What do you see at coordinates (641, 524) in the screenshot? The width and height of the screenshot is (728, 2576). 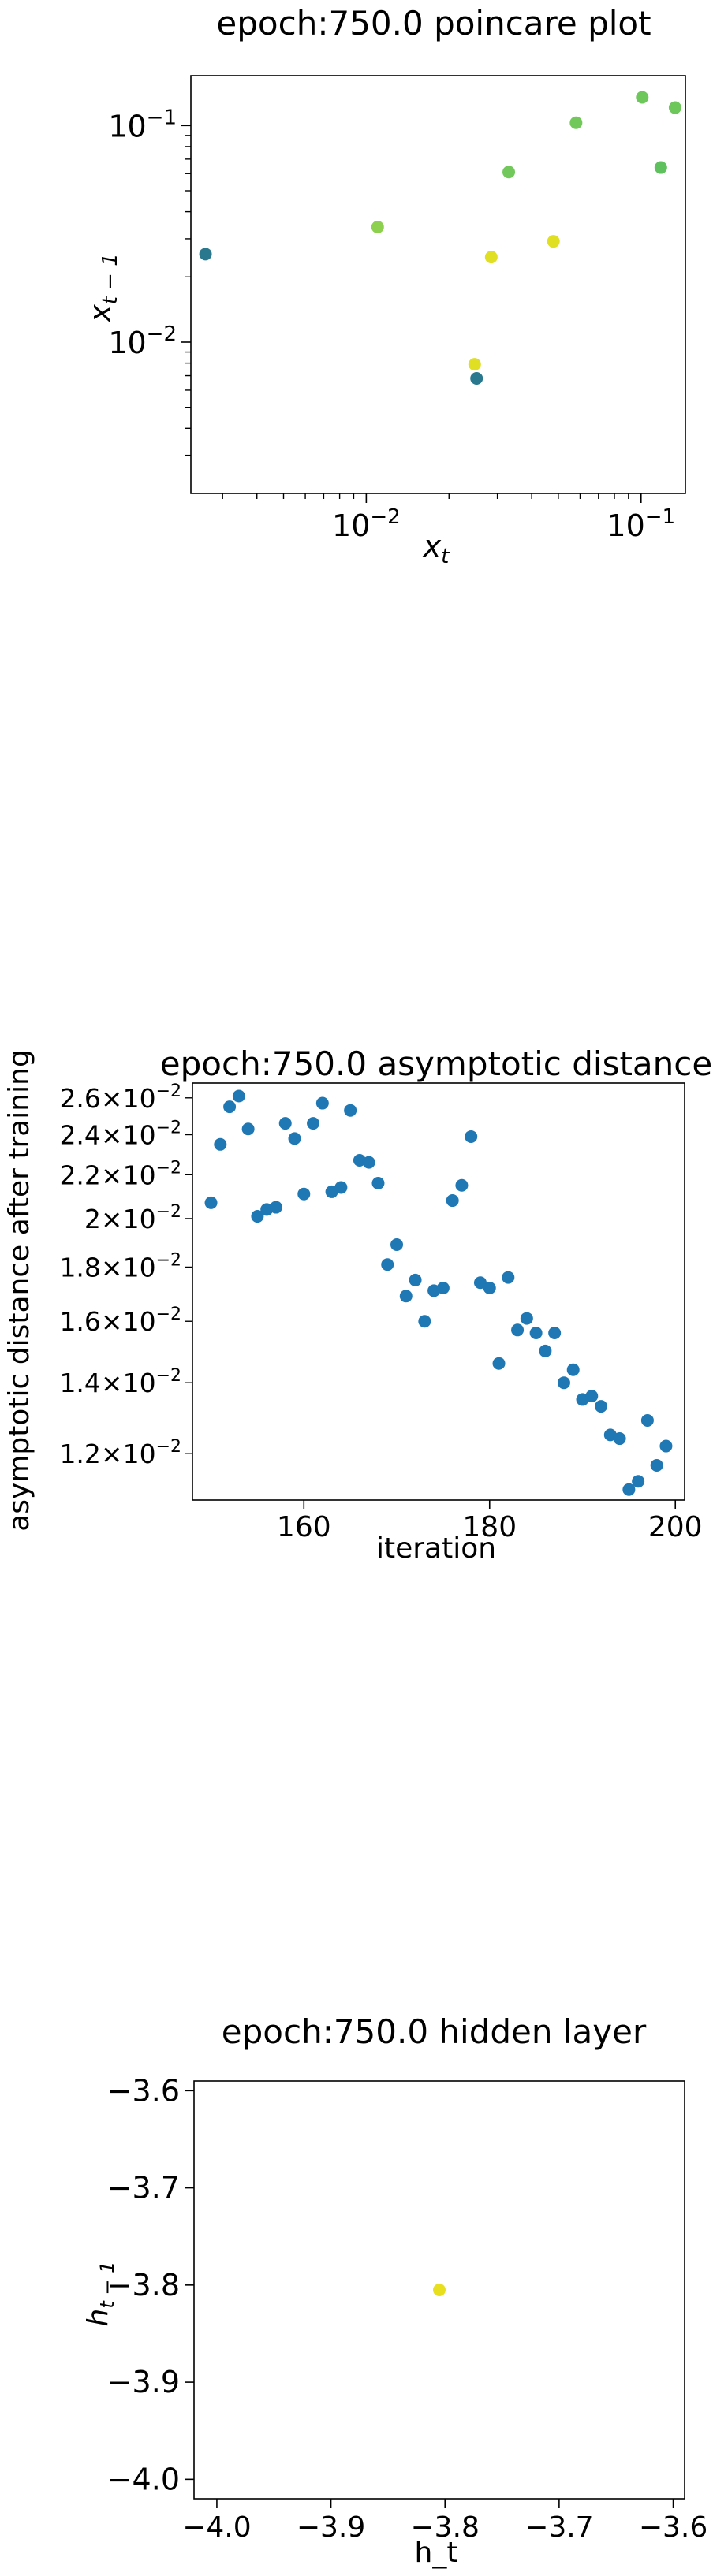 I see `x-tick-label: 10−1` at bounding box center [641, 524].